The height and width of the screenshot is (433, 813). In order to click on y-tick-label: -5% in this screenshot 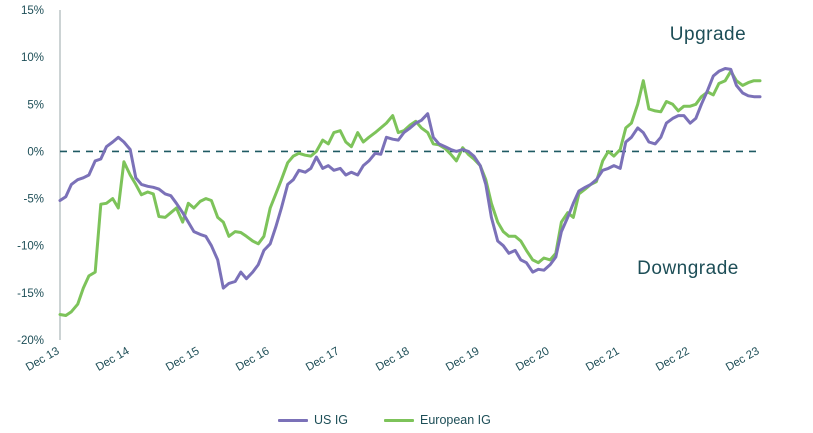, I will do `click(34, 200)`.